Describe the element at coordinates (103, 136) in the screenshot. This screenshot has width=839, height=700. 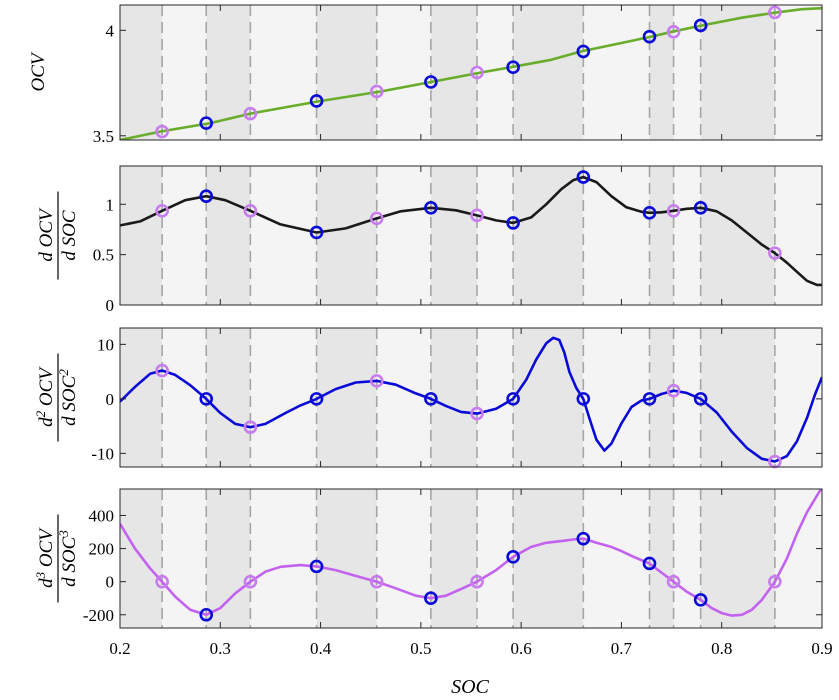
I see `y-tick-label: 3.5` at that location.